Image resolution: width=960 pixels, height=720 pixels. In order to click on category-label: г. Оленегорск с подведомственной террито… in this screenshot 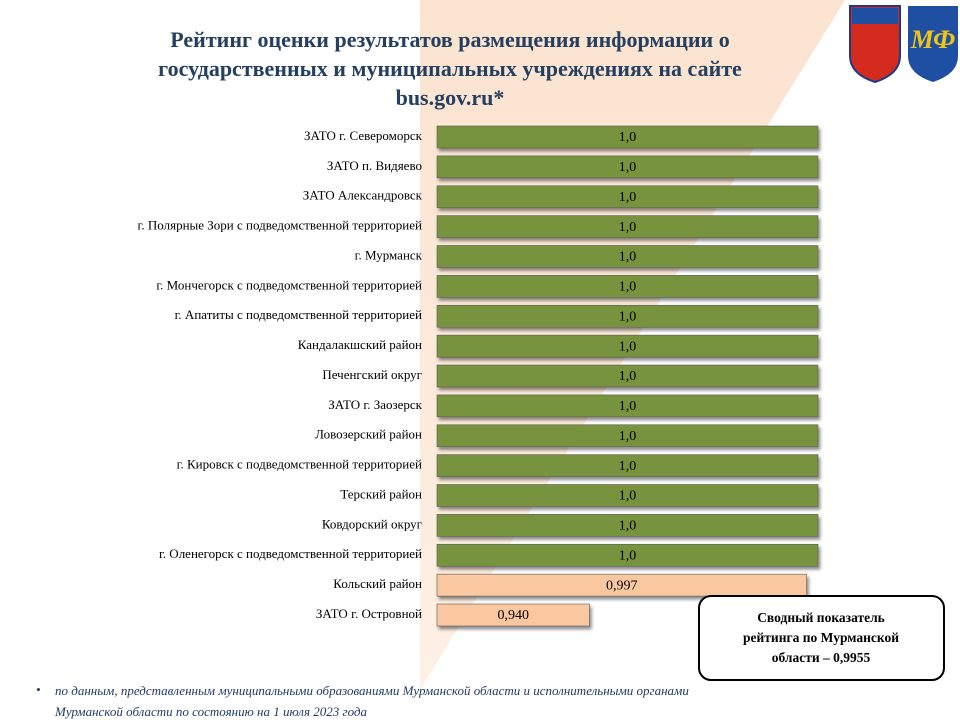, I will do `click(290, 553)`.